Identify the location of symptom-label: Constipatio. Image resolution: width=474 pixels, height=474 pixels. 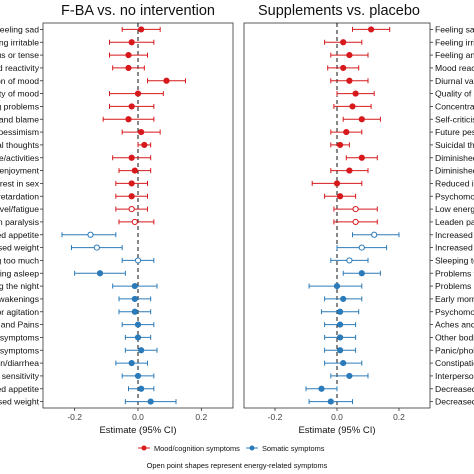
(454, 363).